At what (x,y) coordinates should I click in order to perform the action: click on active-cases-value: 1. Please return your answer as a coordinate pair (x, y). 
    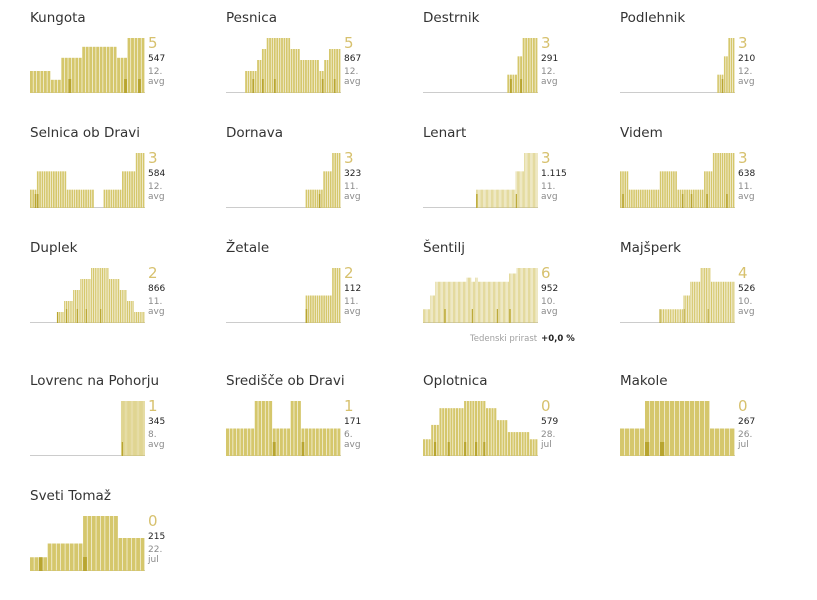
    Looking at the image, I should click on (153, 406).